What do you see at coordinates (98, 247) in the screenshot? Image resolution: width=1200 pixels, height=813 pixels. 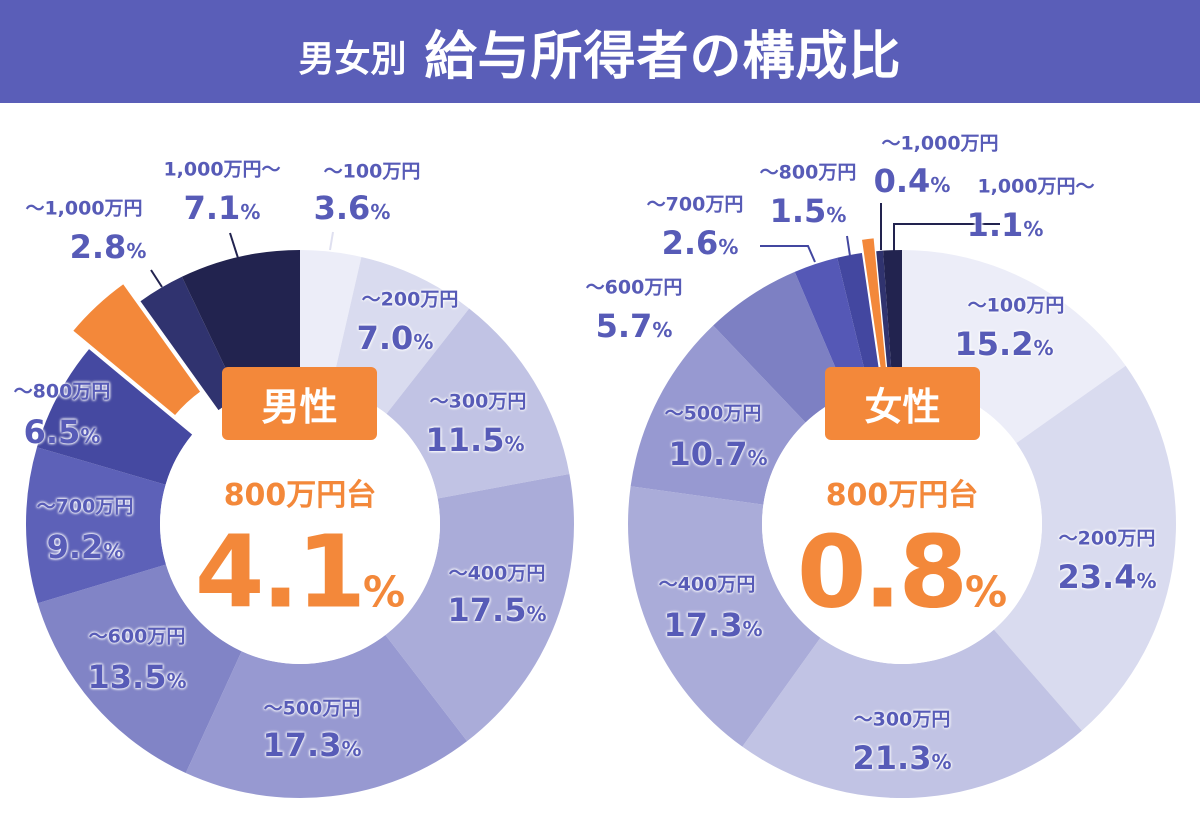 I see `value-number: 2.8` at bounding box center [98, 247].